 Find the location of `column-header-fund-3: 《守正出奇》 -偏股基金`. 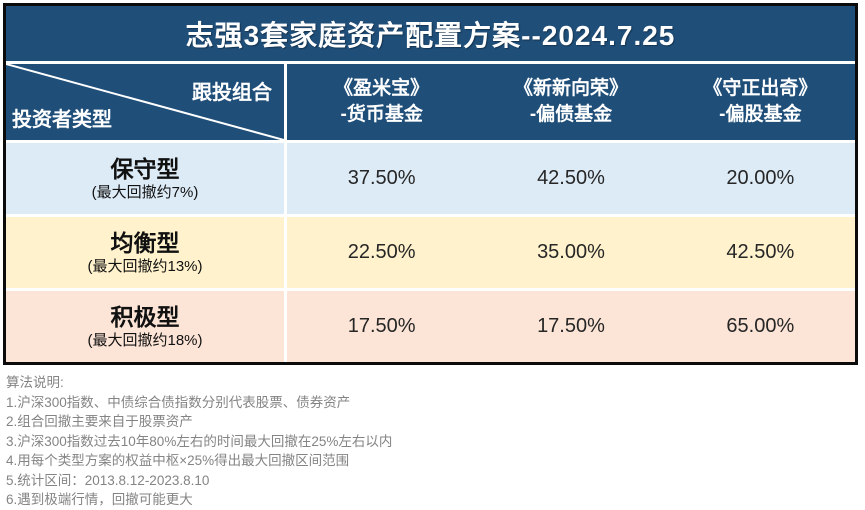

column-header-fund-3: 《守正出奇》 -偏股基金 is located at coordinates (760, 102).